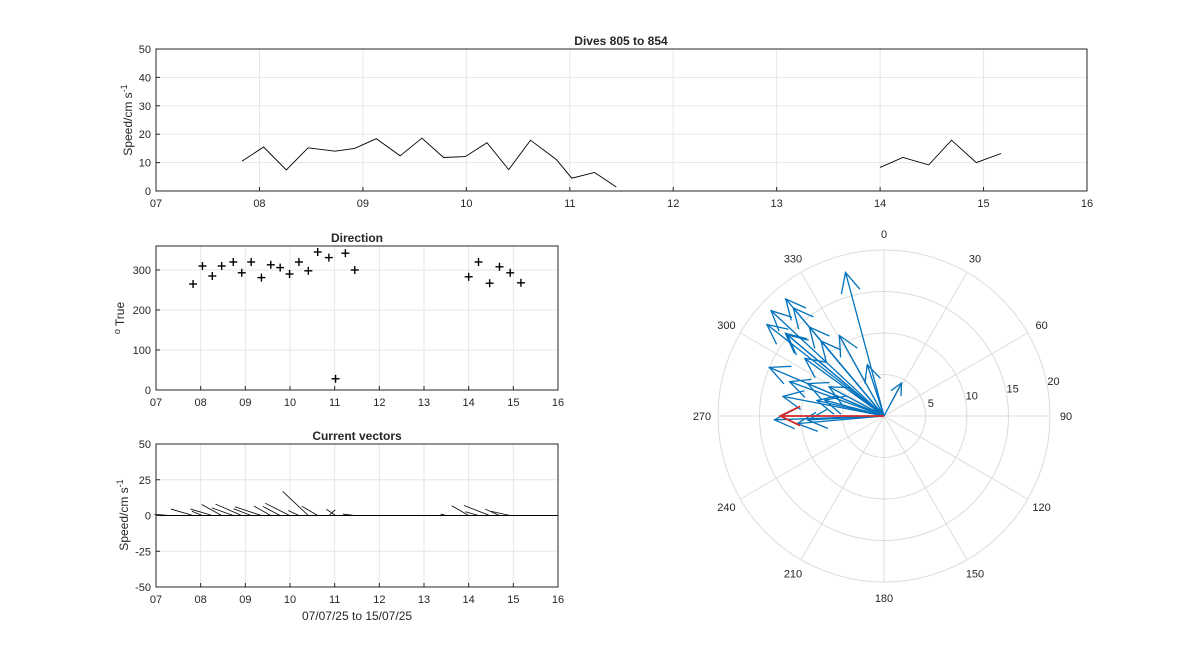 The height and width of the screenshot is (659, 1200). What do you see at coordinates (469, 600) in the screenshot?
I see `vectors-xtick-label: 14` at bounding box center [469, 600].